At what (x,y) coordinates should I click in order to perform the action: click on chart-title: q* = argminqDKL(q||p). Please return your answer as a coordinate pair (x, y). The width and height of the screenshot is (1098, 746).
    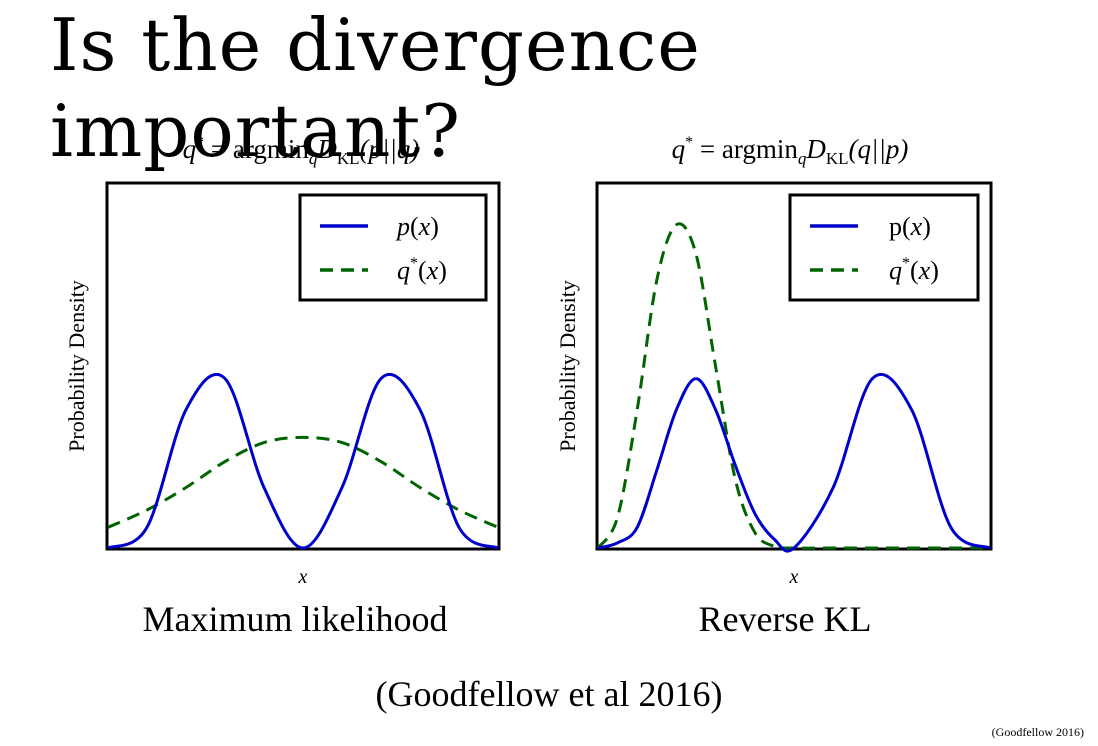
    Looking at the image, I should click on (790, 151).